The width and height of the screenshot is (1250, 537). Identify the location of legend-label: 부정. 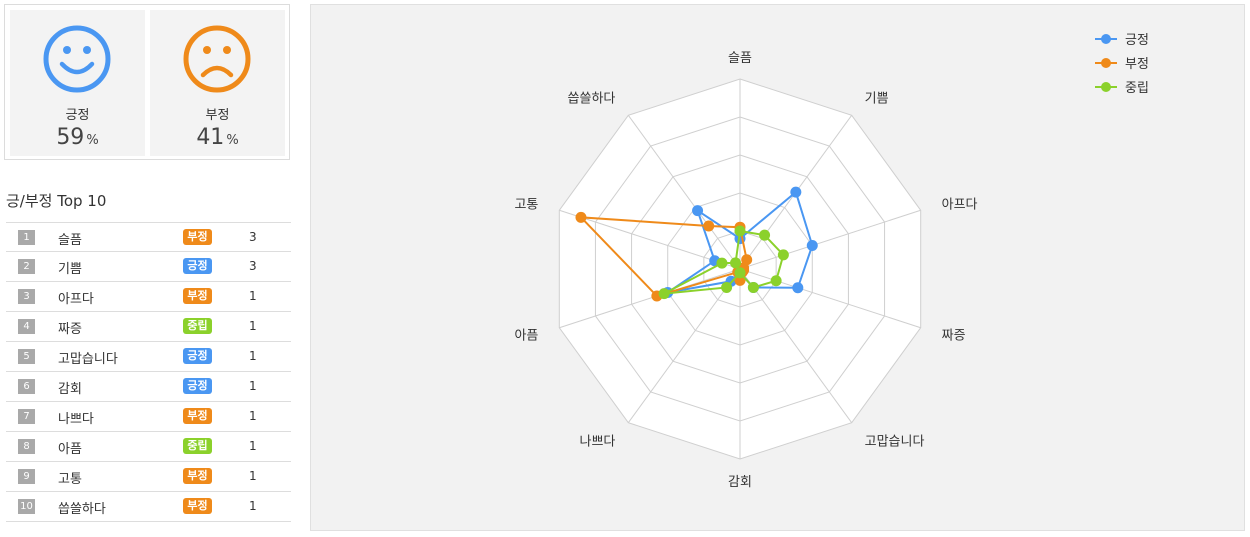
(1137, 64).